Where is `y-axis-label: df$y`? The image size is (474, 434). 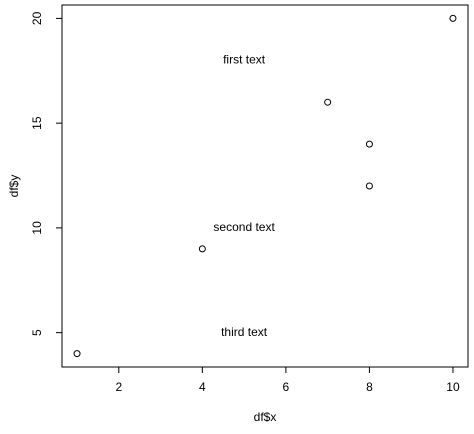
y-axis-label: df$y is located at coordinates (14, 186).